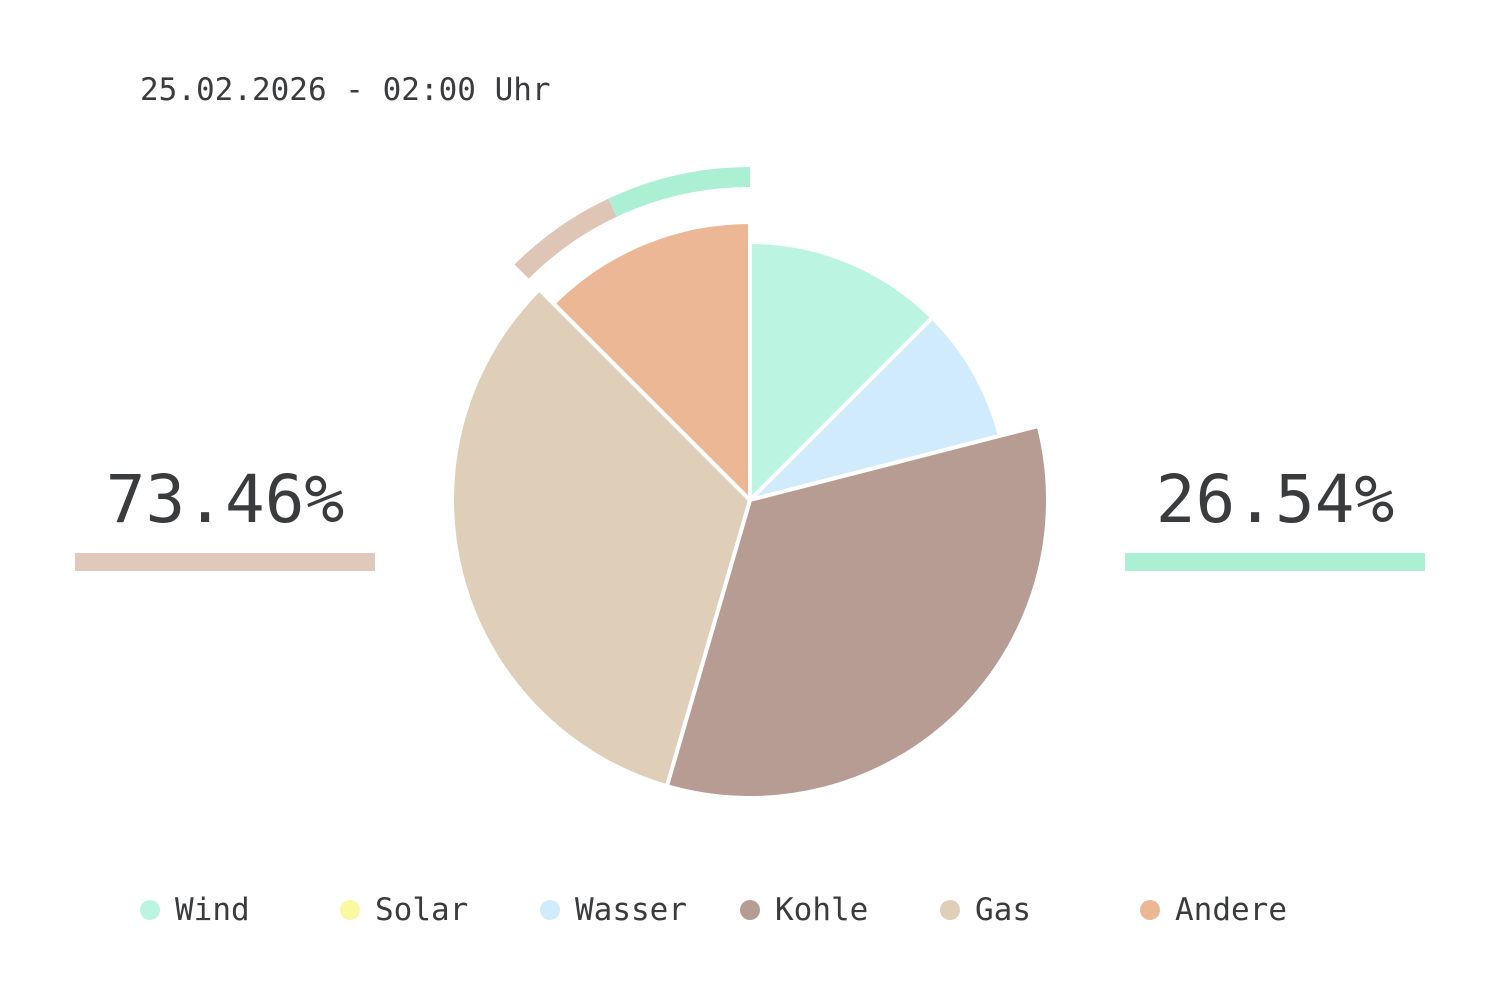 This screenshot has height=1000, width=1500. What do you see at coordinates (225, 499) in the screenshot?
I see `stat-left-value: 73.46%` at bounding box center [225, 499].